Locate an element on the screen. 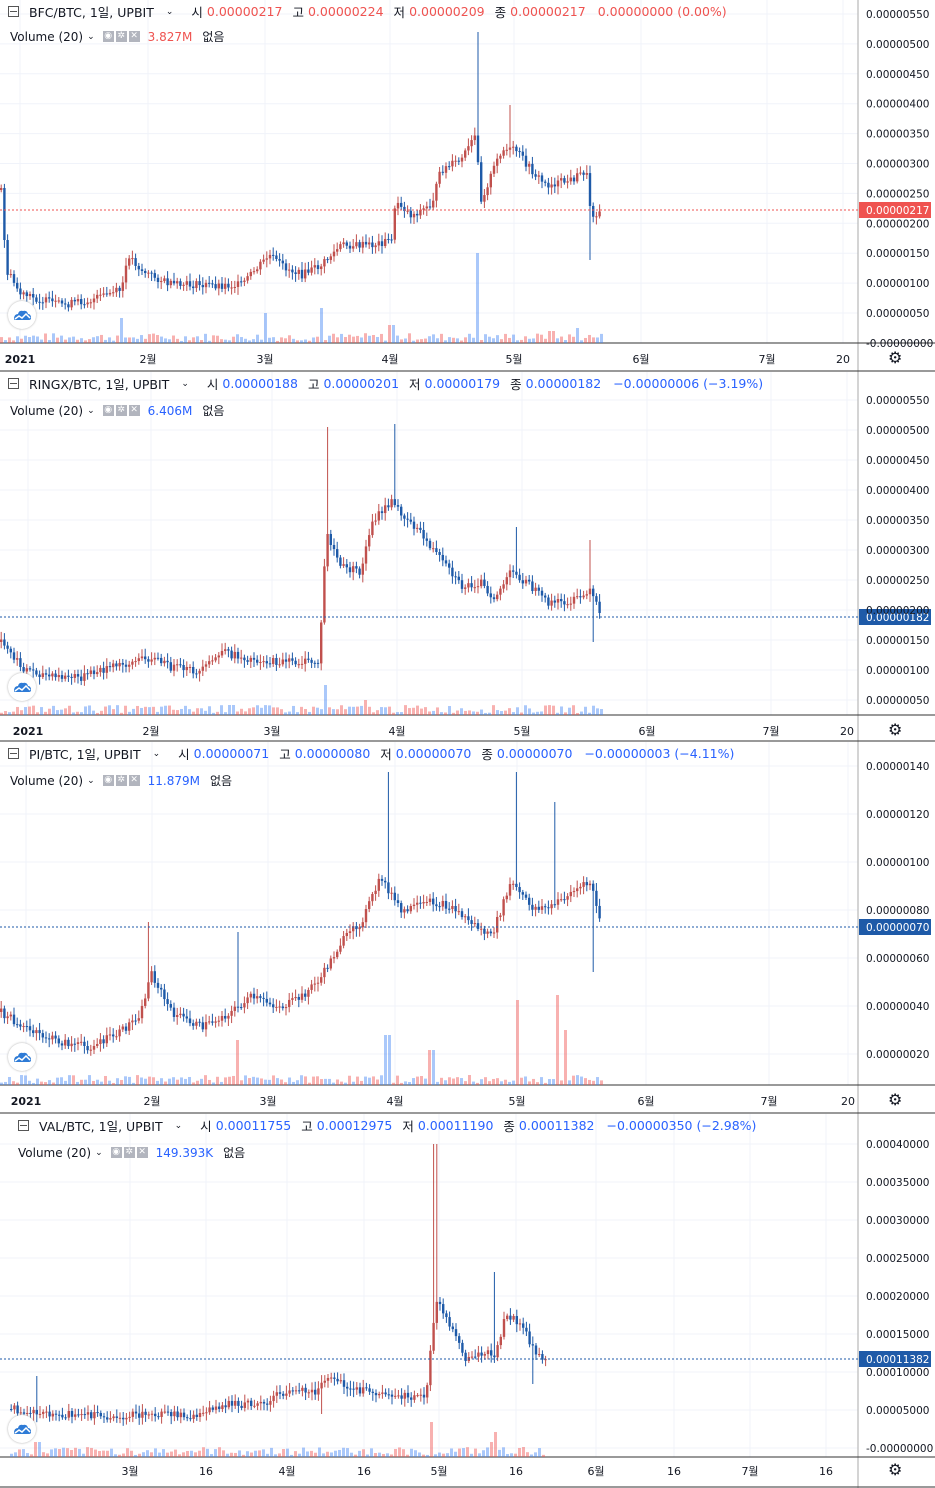  symbol-label: RINGX/BTC, 1일, UPBIT is located at coordinates (99, 384).